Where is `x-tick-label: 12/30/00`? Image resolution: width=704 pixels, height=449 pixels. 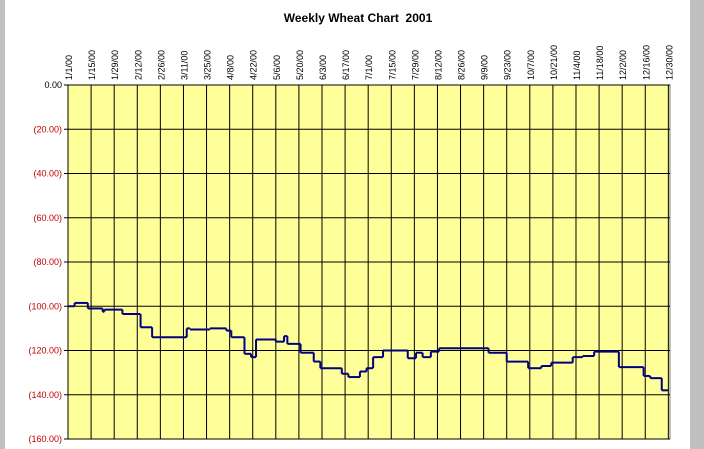
x-tick-label: 12/30/00 is located at coordinates (669, 62).